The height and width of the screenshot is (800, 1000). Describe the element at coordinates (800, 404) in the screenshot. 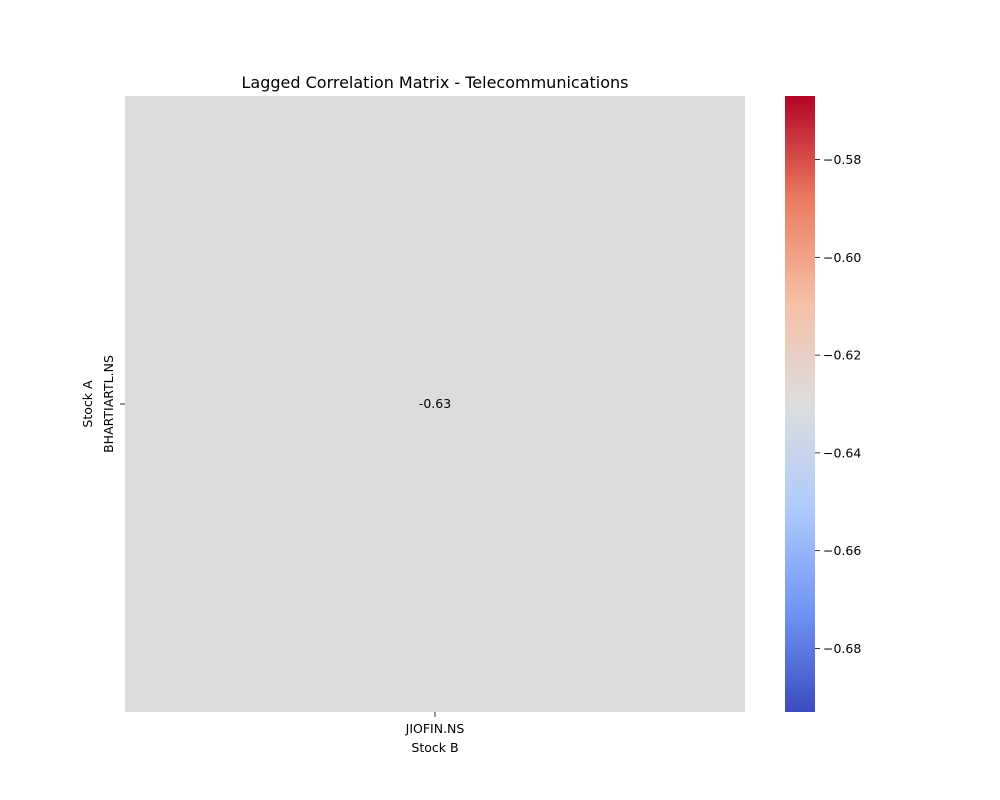

I see `colorbar-gradient` at that location.